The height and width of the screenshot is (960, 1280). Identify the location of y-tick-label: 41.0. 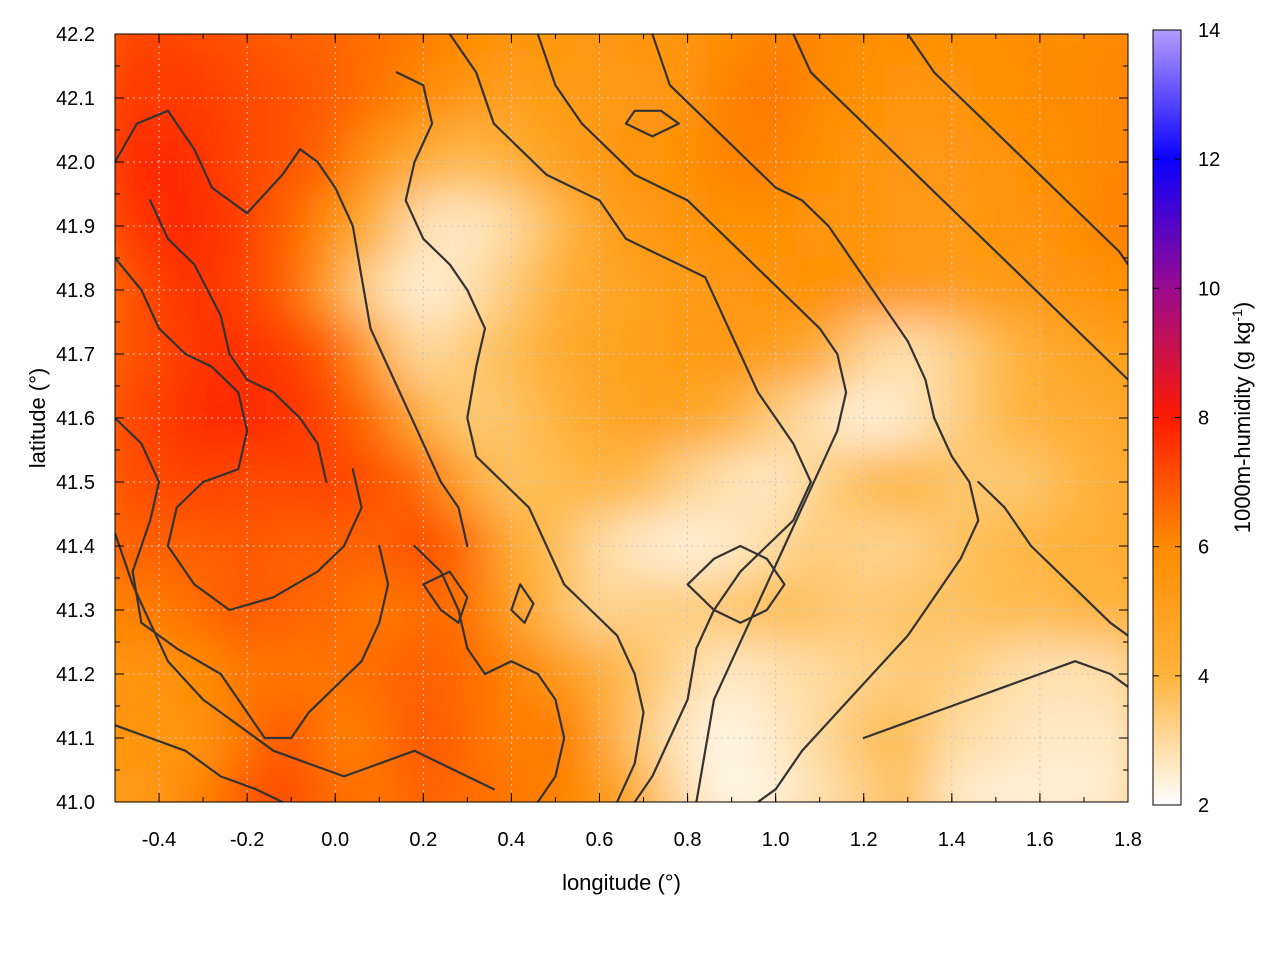
(75, 803).